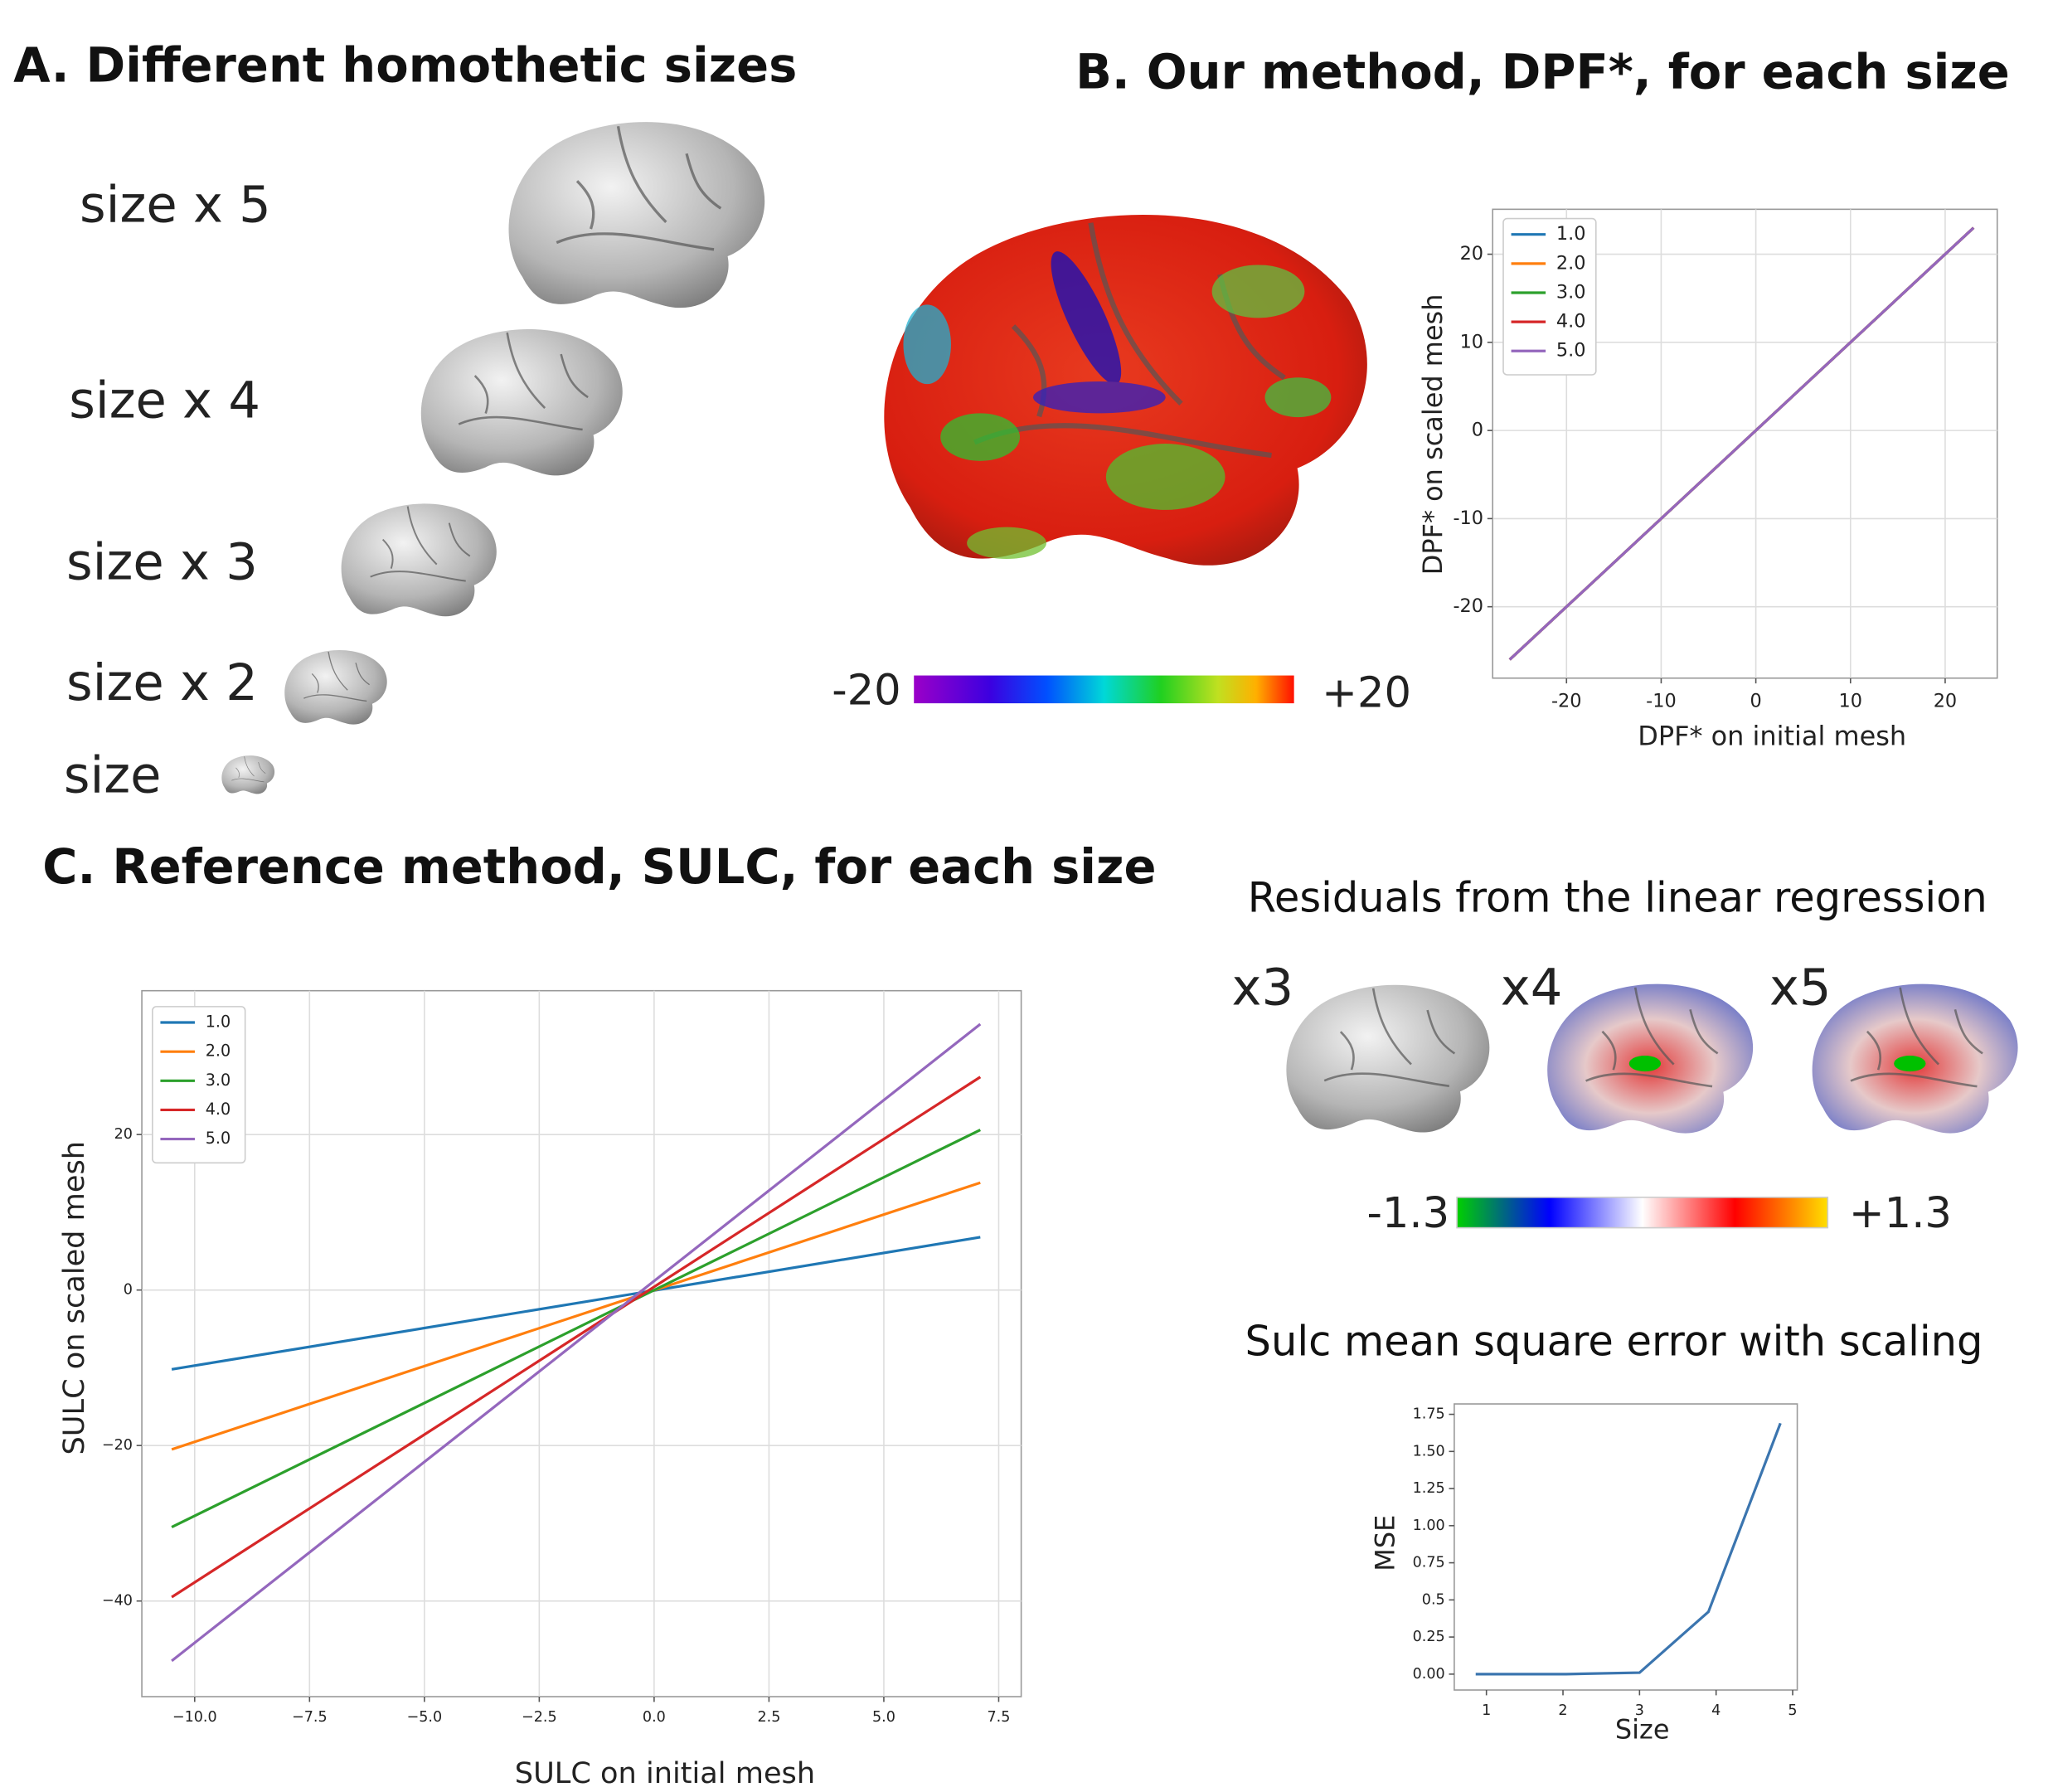 The width and height of the screenshot is (2053, 1792). What do you see at coordinates (162, 563) in the screenshot?
I see `size-label: size x 3` at bounding box center [162, 563].